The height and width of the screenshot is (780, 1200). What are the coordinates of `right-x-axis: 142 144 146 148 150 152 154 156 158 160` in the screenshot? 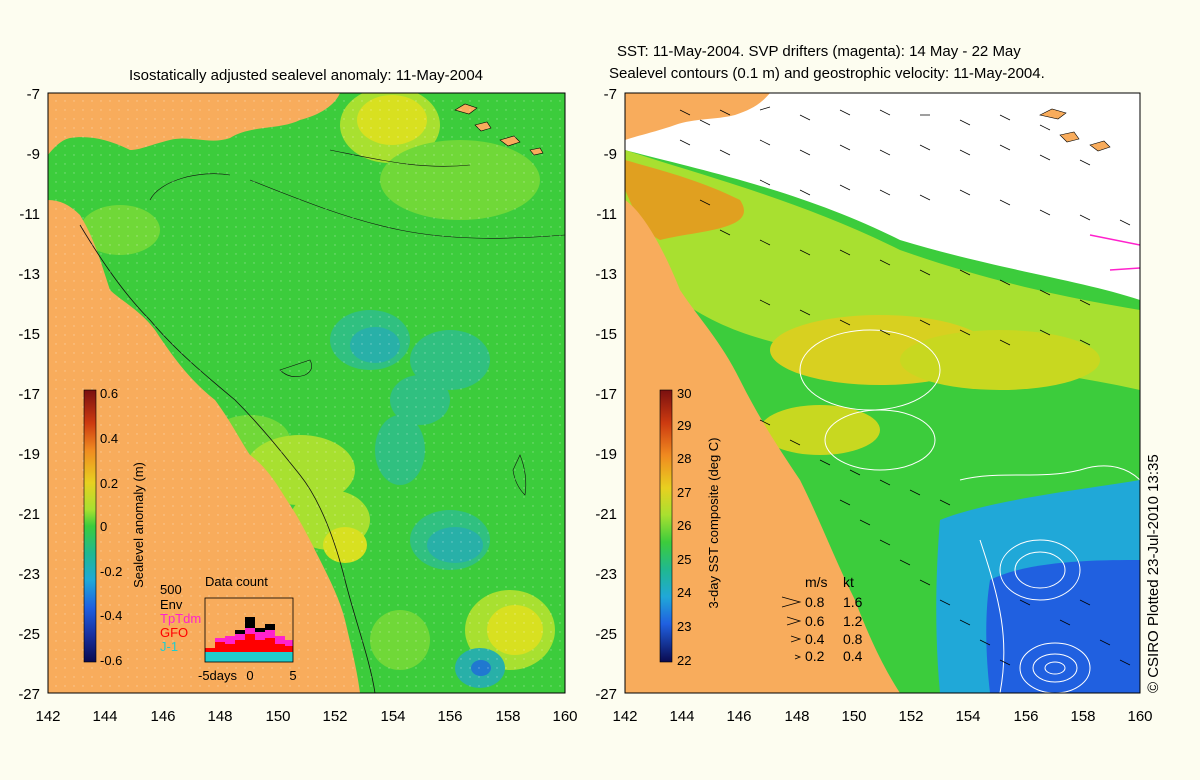 It's located at (882, 716).